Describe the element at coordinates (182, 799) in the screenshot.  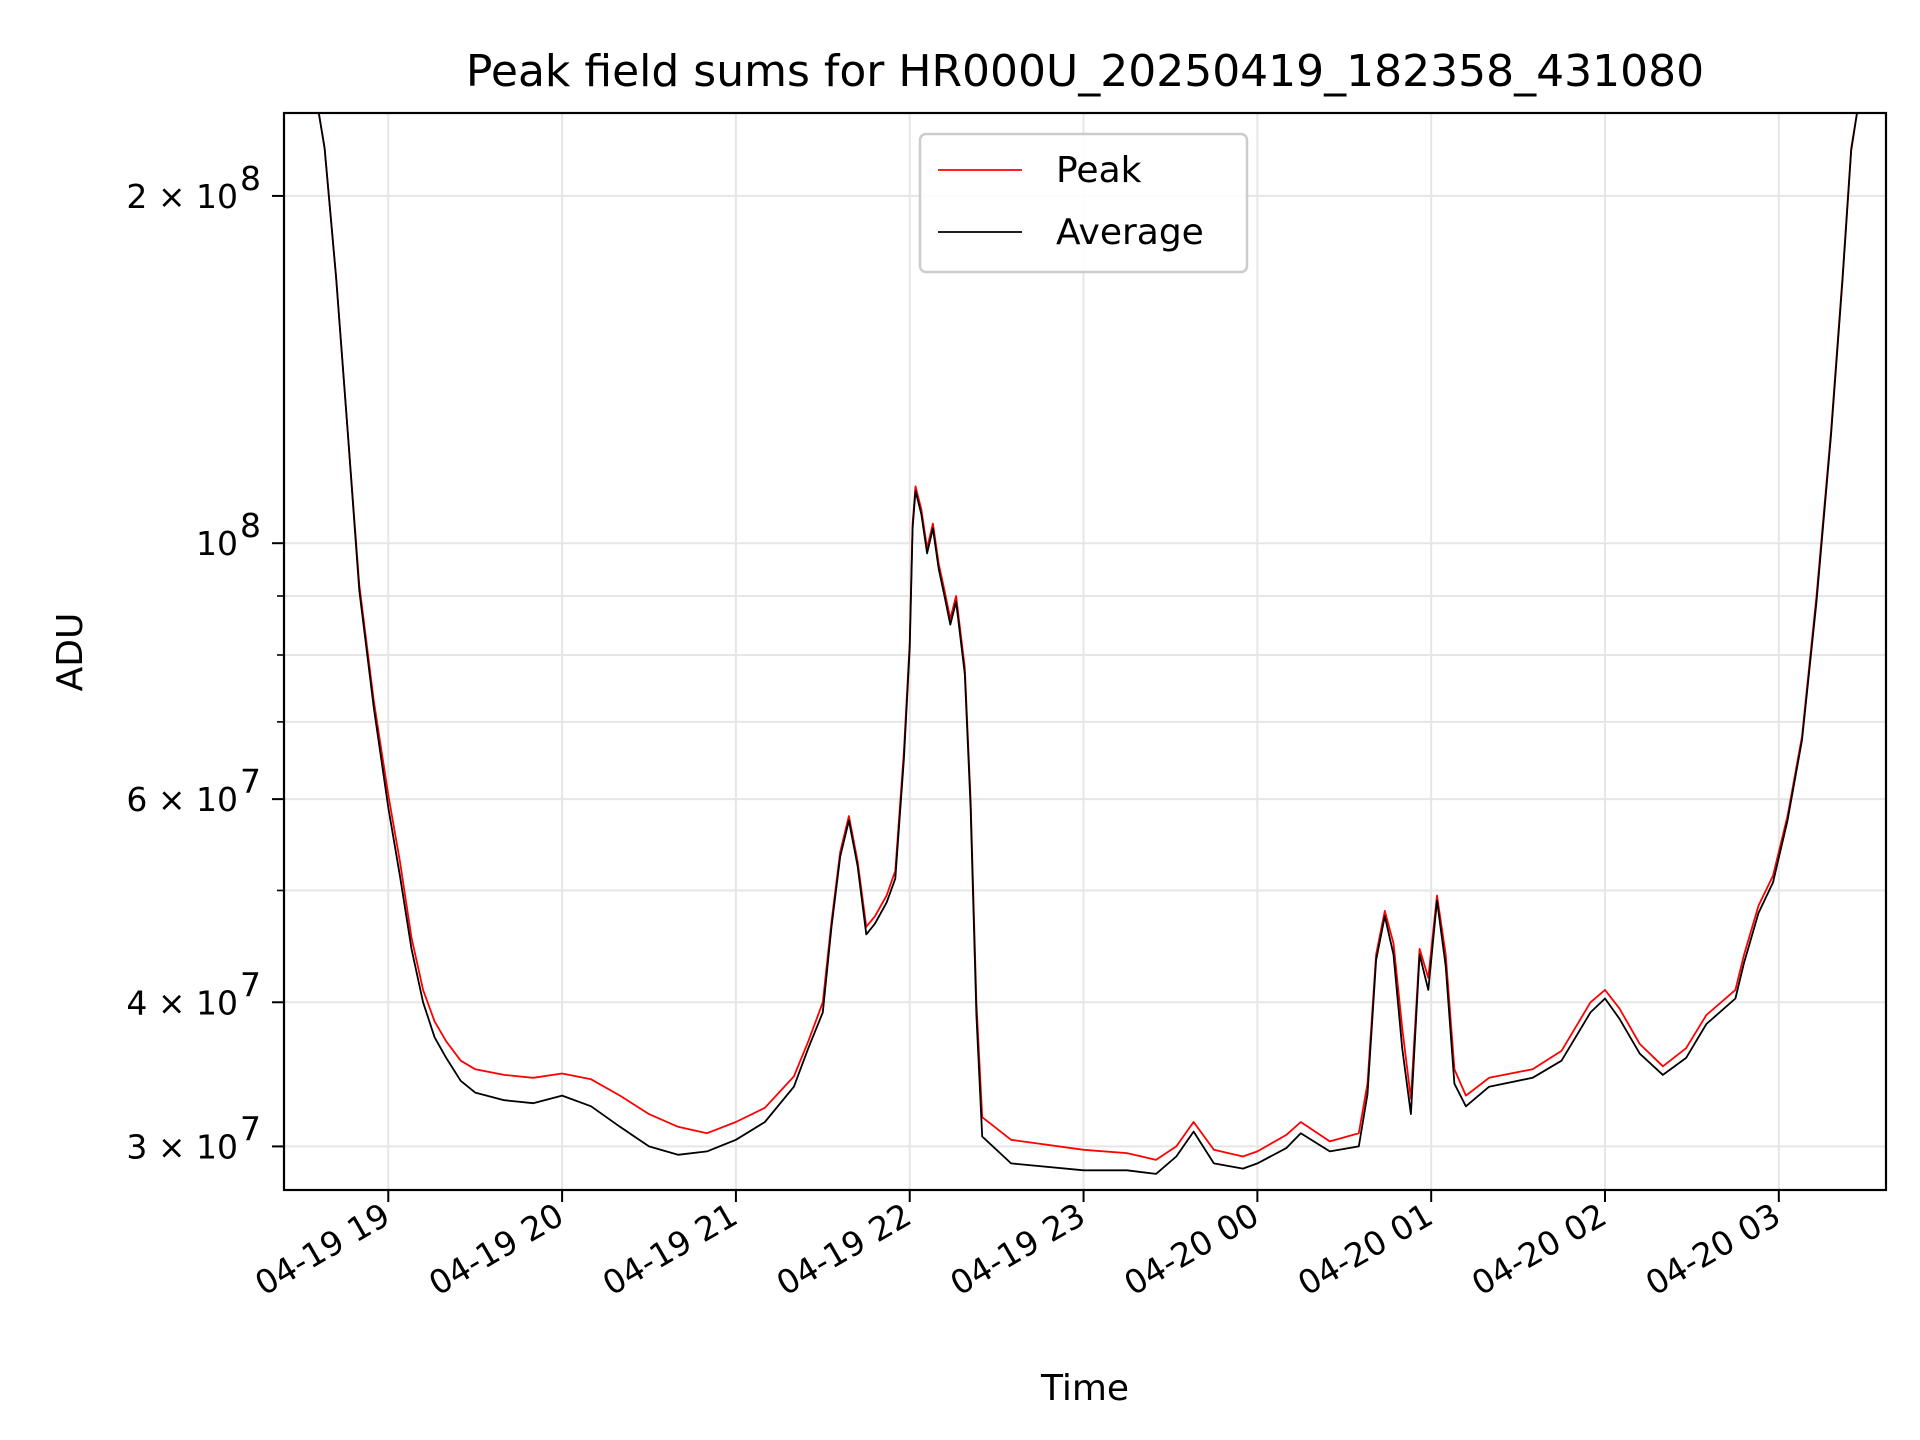
I see `y-tick-label-base: 6 × 10` at that location.